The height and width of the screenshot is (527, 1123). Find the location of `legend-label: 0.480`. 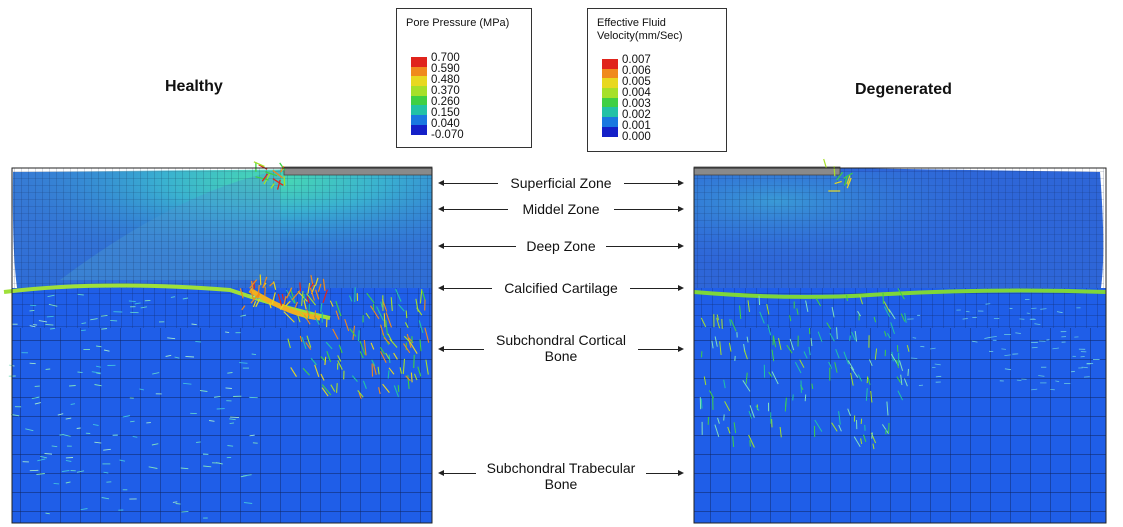

legend-label: 0.480 is located at coordinates (445, 80).